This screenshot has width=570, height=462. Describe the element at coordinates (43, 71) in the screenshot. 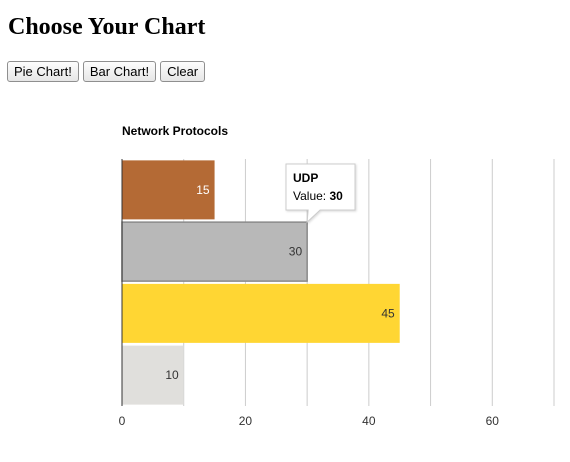

I see `pie-chart-button: Pie Chart!` at that location.